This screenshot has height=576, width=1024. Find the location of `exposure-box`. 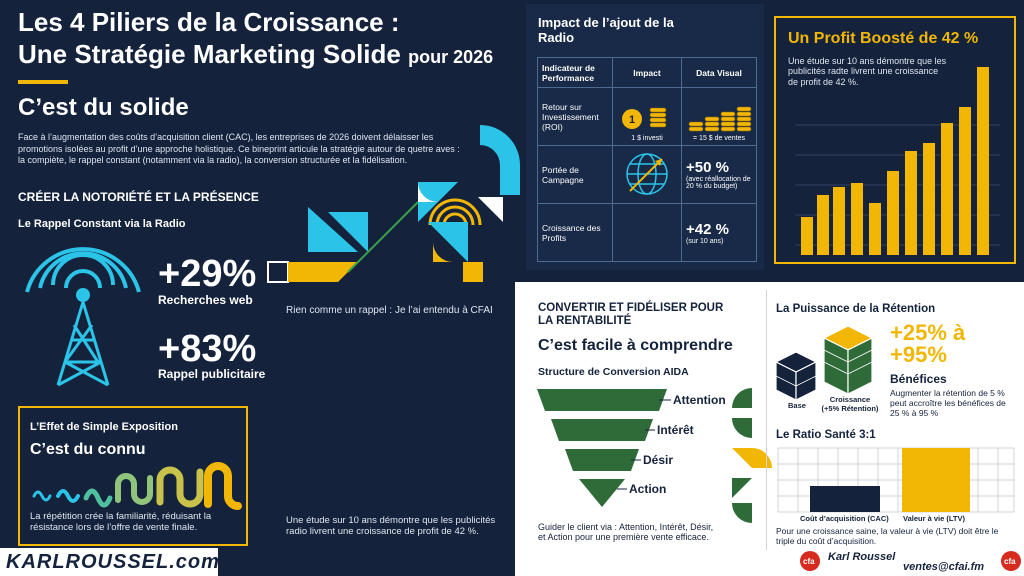

exposure-box is located at coordinates (133, 476).